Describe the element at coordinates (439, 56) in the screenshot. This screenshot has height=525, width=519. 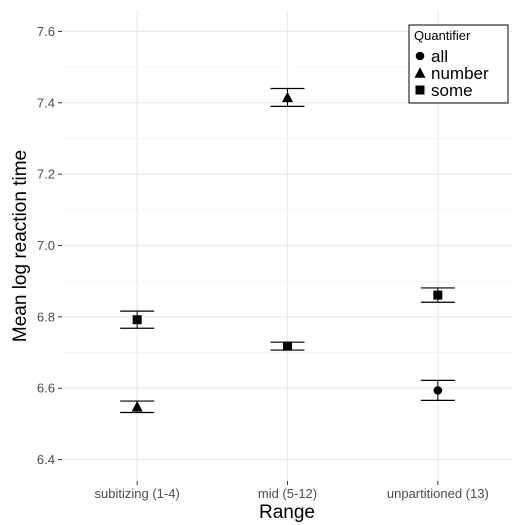
I see `legend-label-all: all` at that location.